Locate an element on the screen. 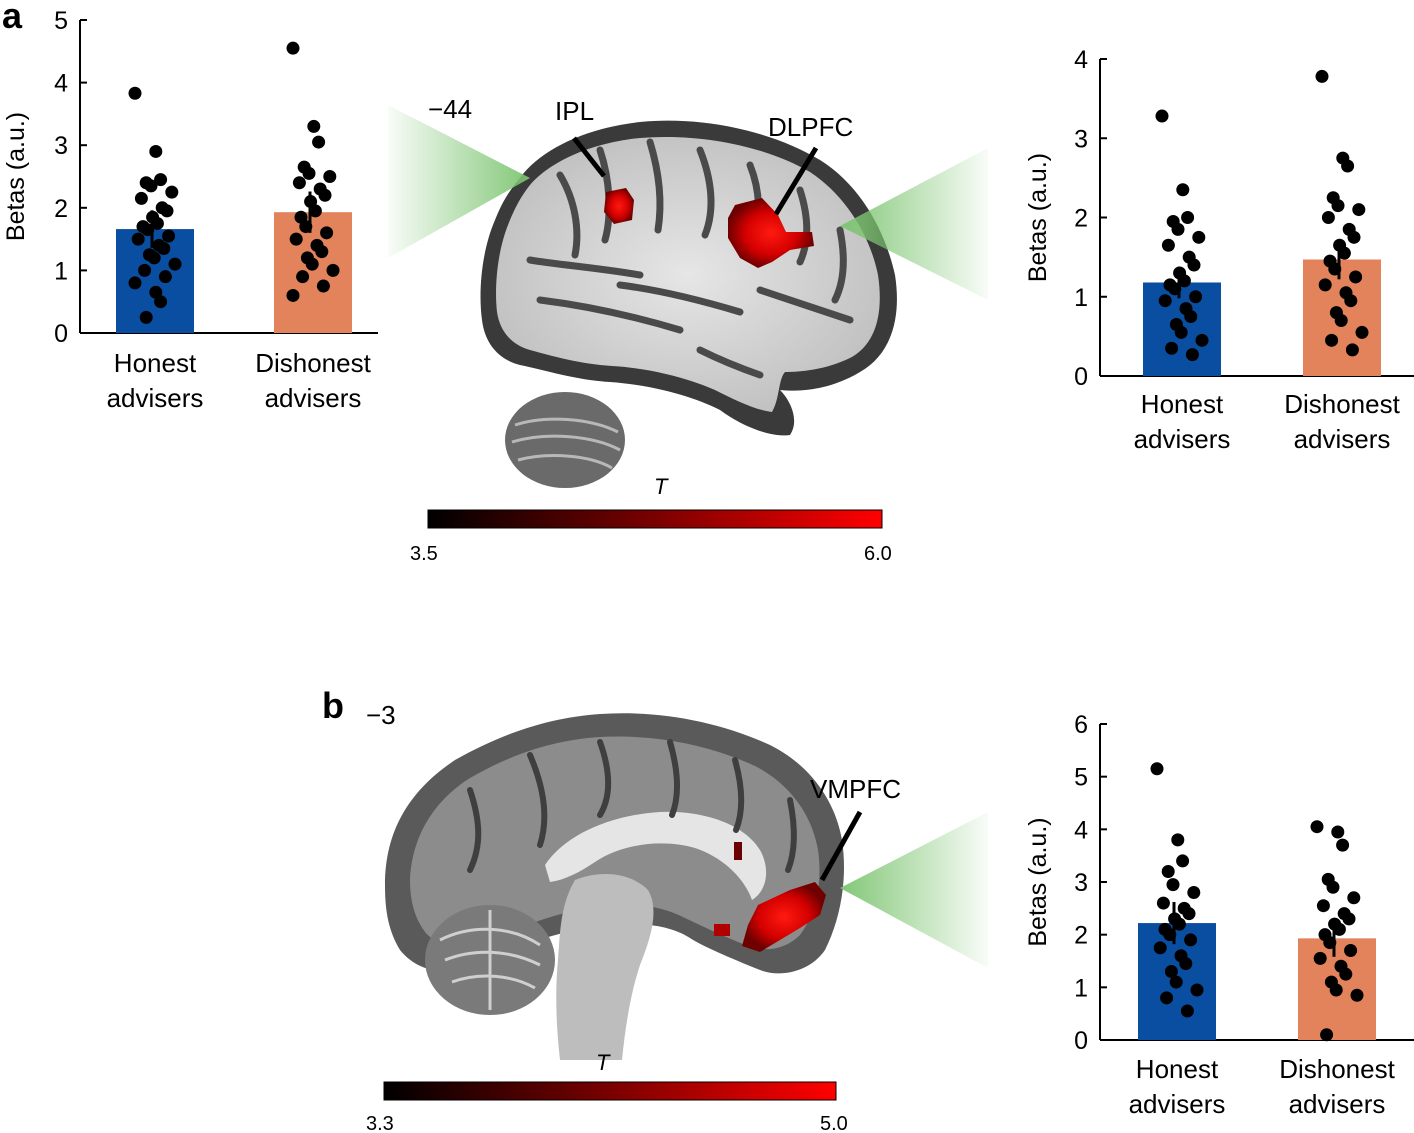 The image size is (1414, 1133). brain-a-sulci is located at coordinates (690, 258).